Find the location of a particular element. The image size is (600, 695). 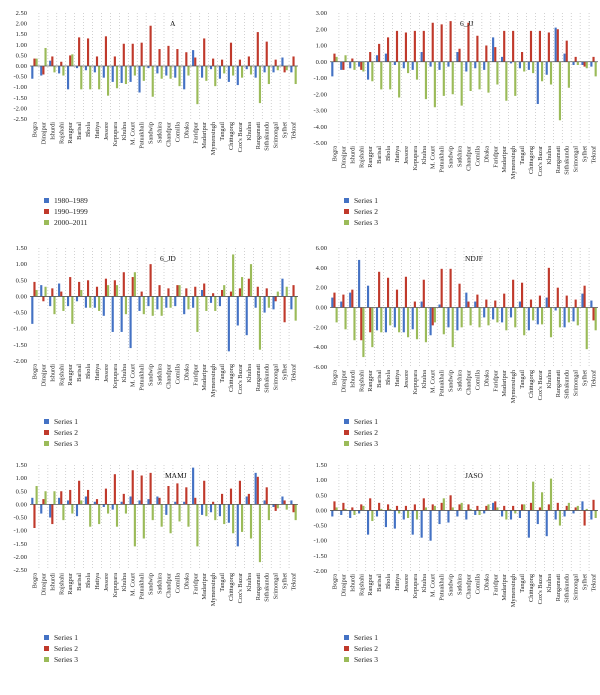

category-label: Dinajpur is located at coordinates (43, 583).